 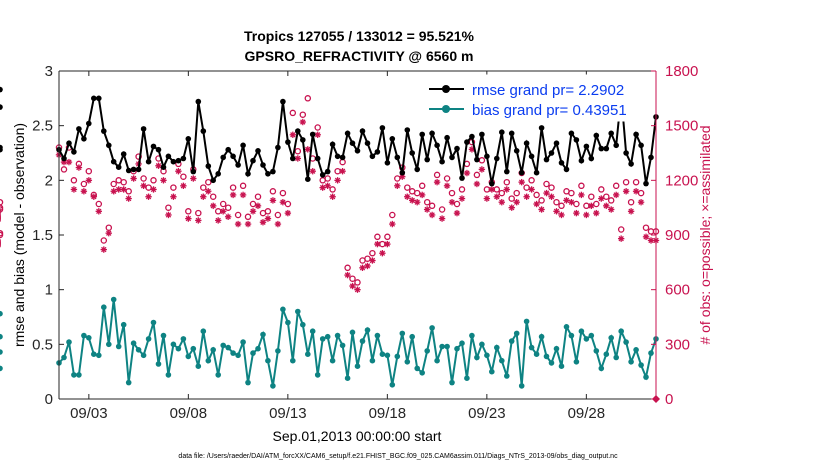 What do you see at coordinates (669, 399) in the screenshot?
I see `y-right-tick-label: 0` at bounding box center [669, 399].